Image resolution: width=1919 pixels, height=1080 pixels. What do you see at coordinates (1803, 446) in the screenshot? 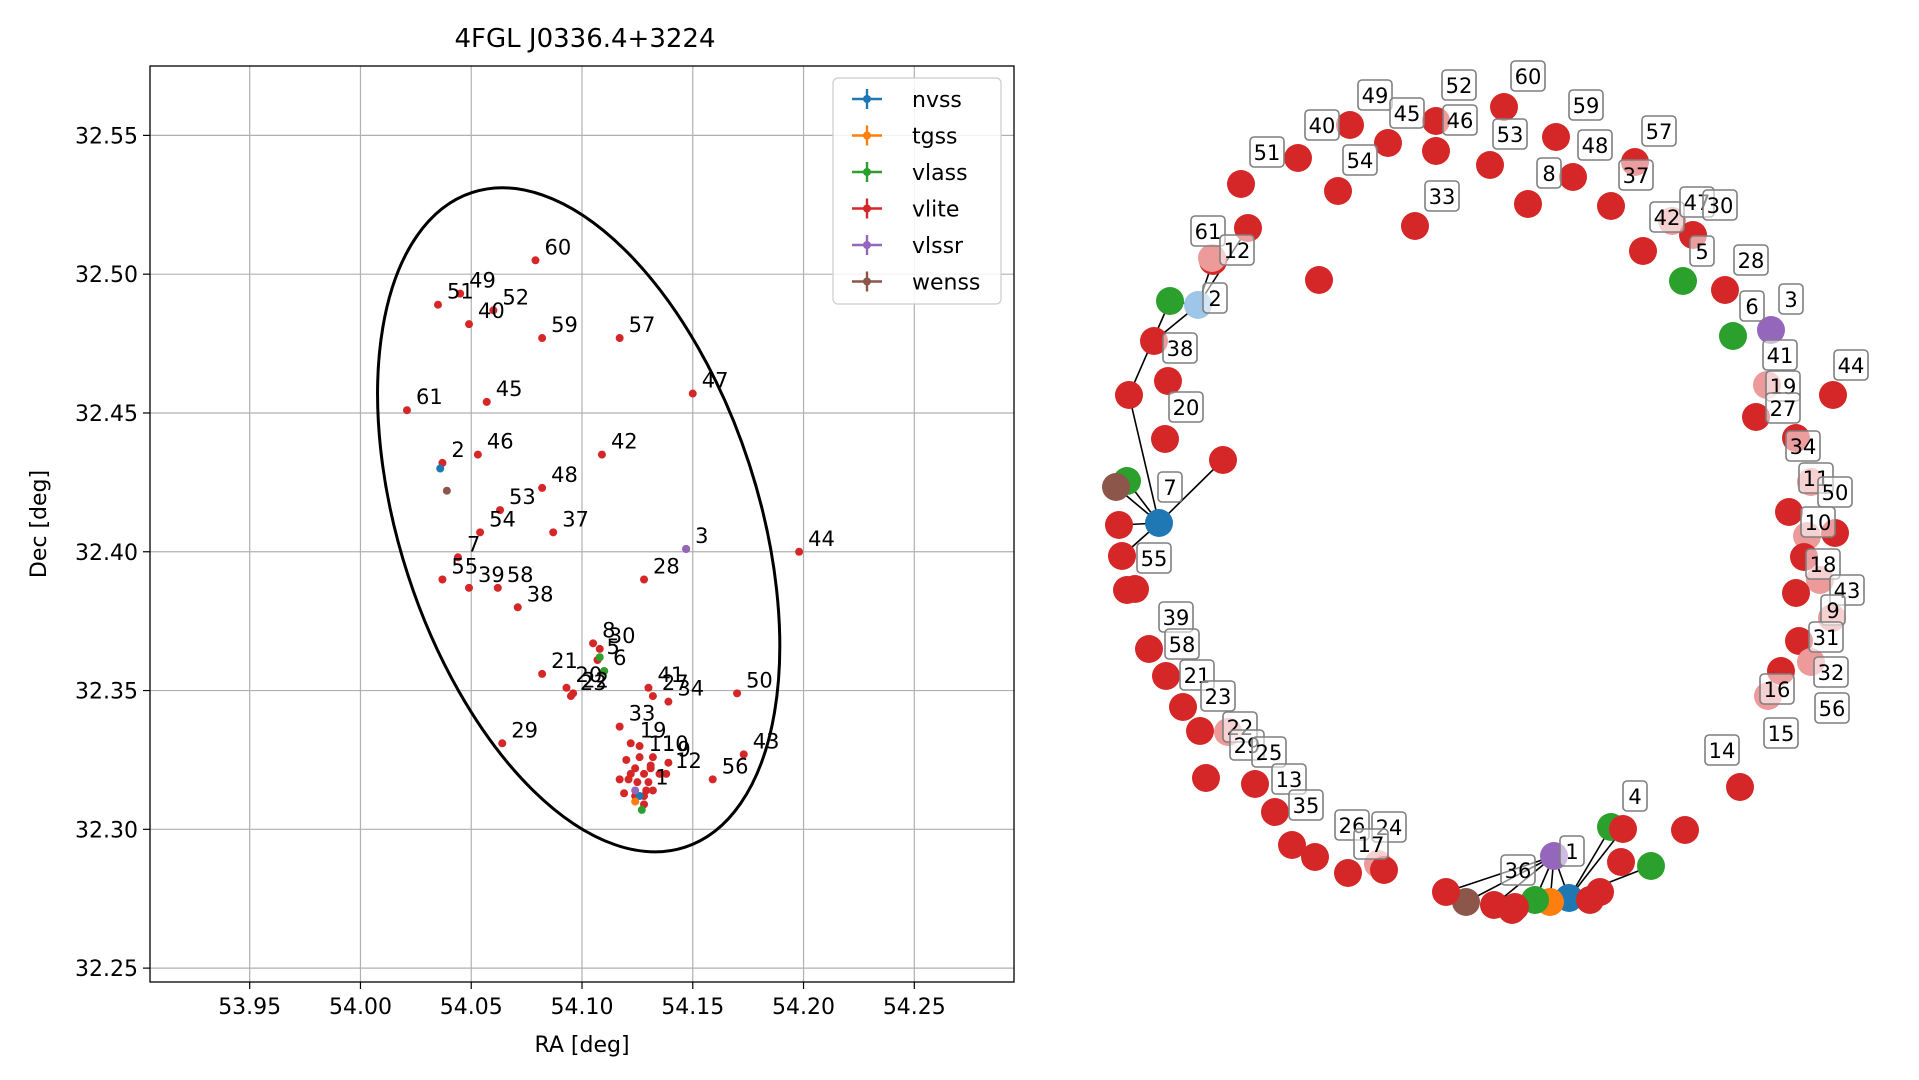
I see `node-label-34: 34` at bounding box center [1803, 446].